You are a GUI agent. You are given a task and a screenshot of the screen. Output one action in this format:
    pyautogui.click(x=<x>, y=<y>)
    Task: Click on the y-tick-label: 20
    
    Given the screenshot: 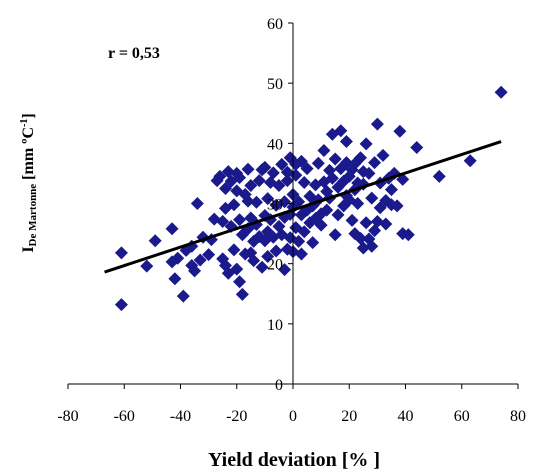 What is the action you would take?
    pyautogui.click(x=275, y=265)
    